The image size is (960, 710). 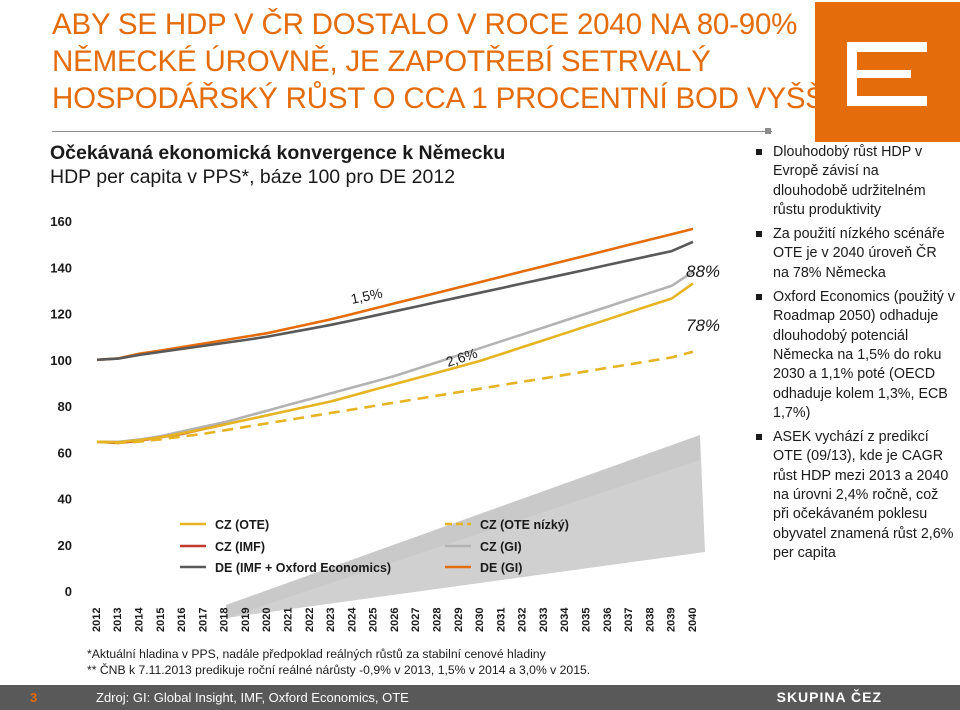 What do you see at coordinates (608, 620) in the screenshot?
I see `x-tick-label: 2036` at bounding box center [608, 620].